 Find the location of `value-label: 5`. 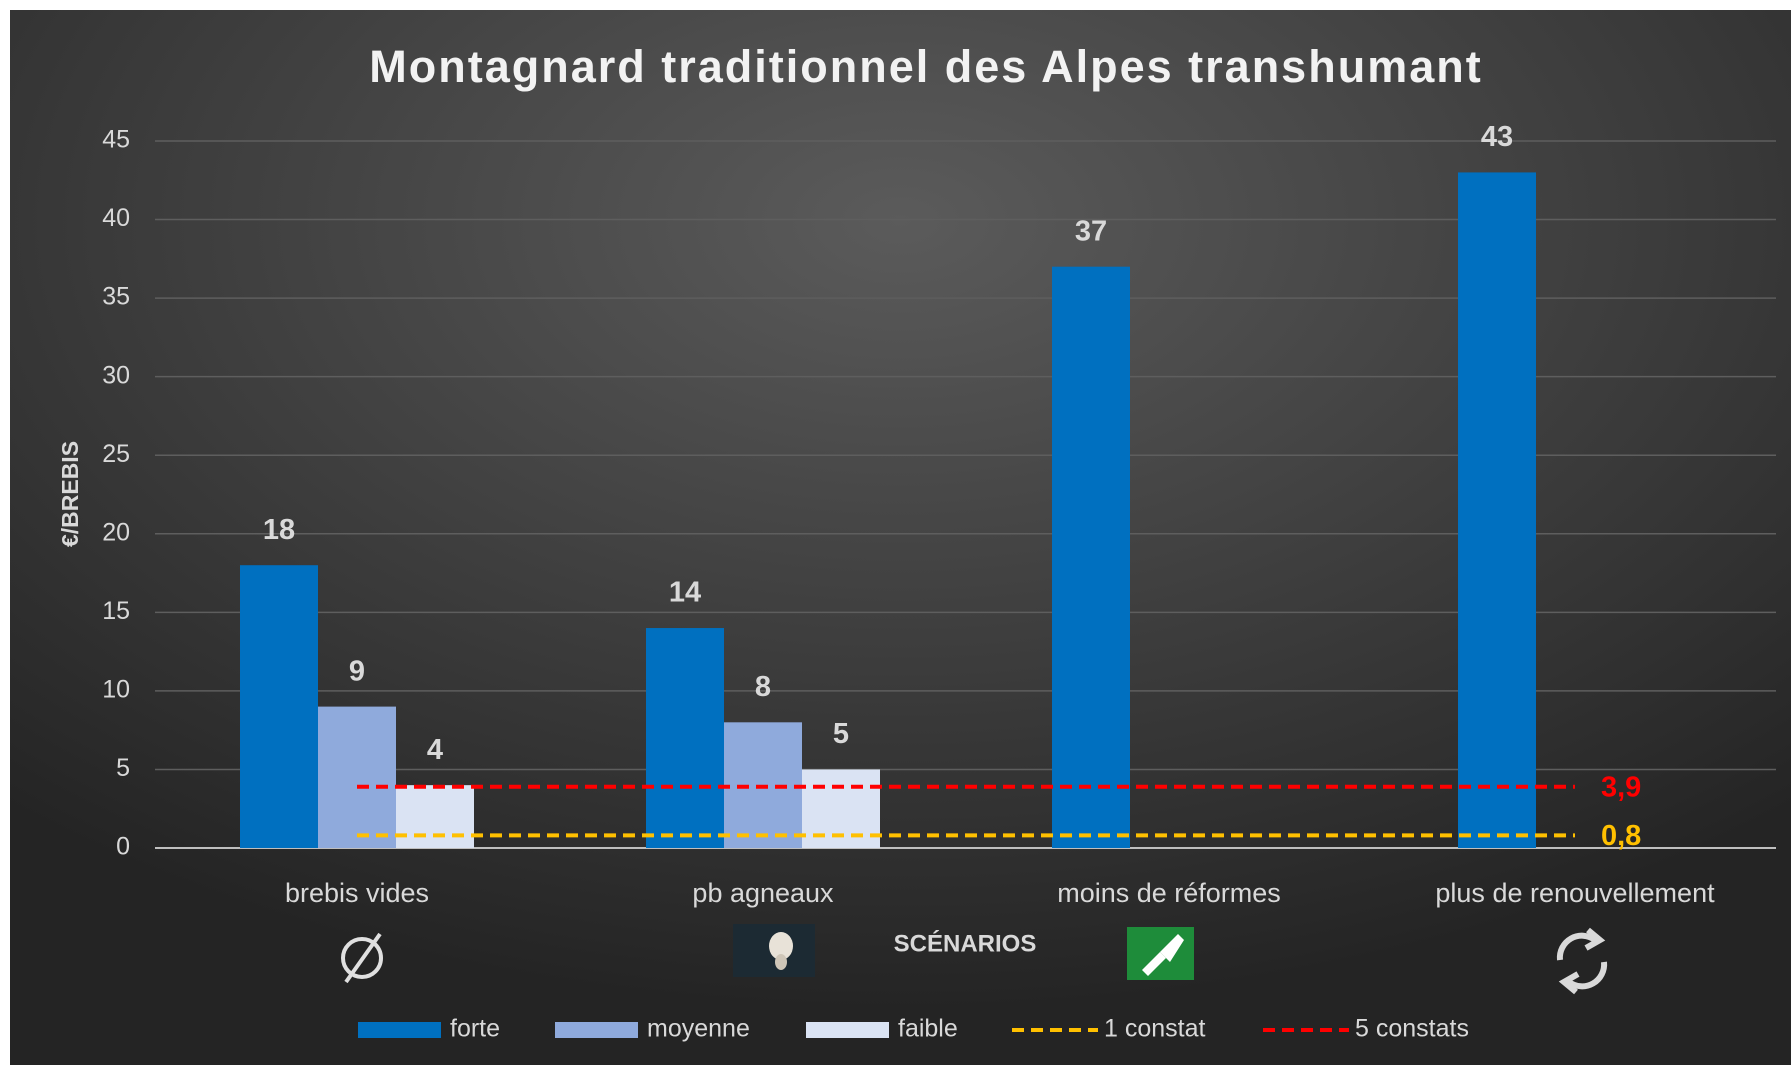

value-label: 5 is located at coordinates (841, 734).